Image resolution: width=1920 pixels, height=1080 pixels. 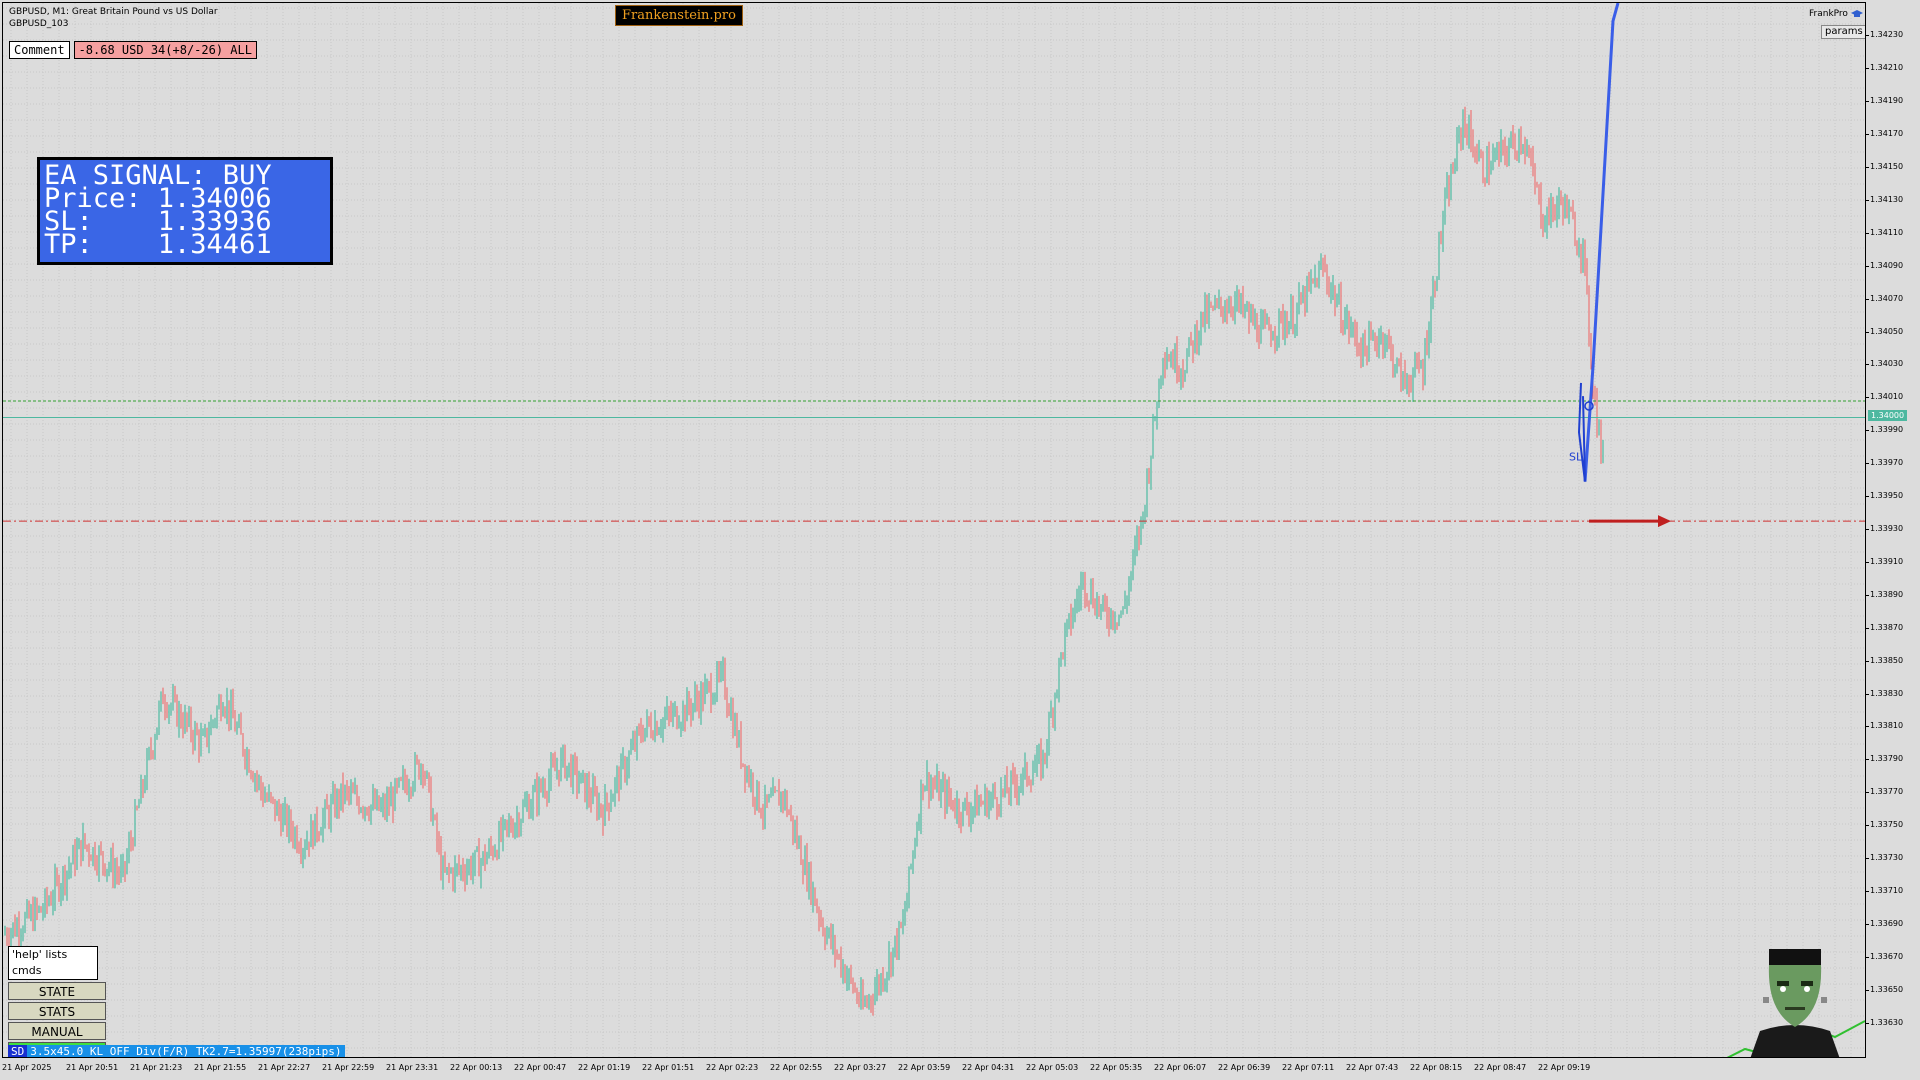 I want to click on price-tick-label: 1.34010, so click(x=1884, y=397).